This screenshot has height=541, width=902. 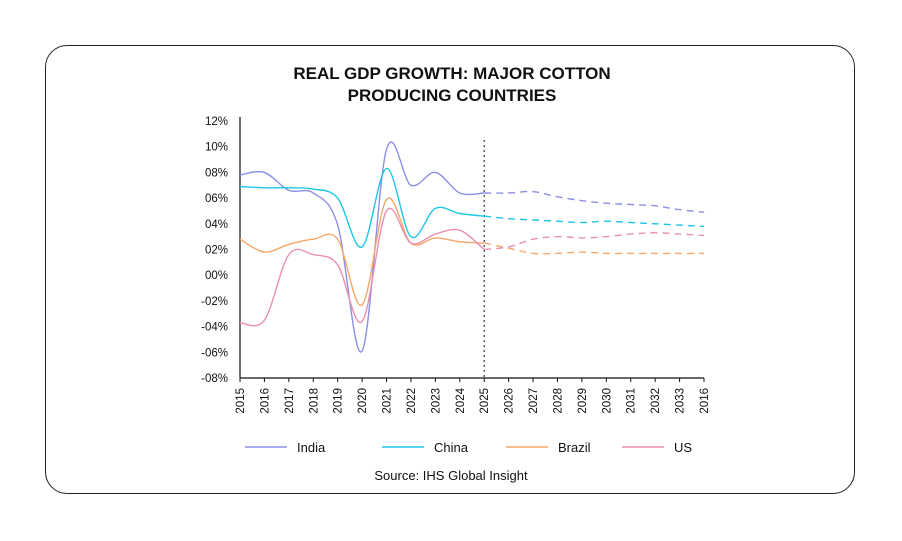 What do you see at coordinates (290, 401) in the screenshot?
I see `x-tick-label: 2017` at bounding box center [290, 401].